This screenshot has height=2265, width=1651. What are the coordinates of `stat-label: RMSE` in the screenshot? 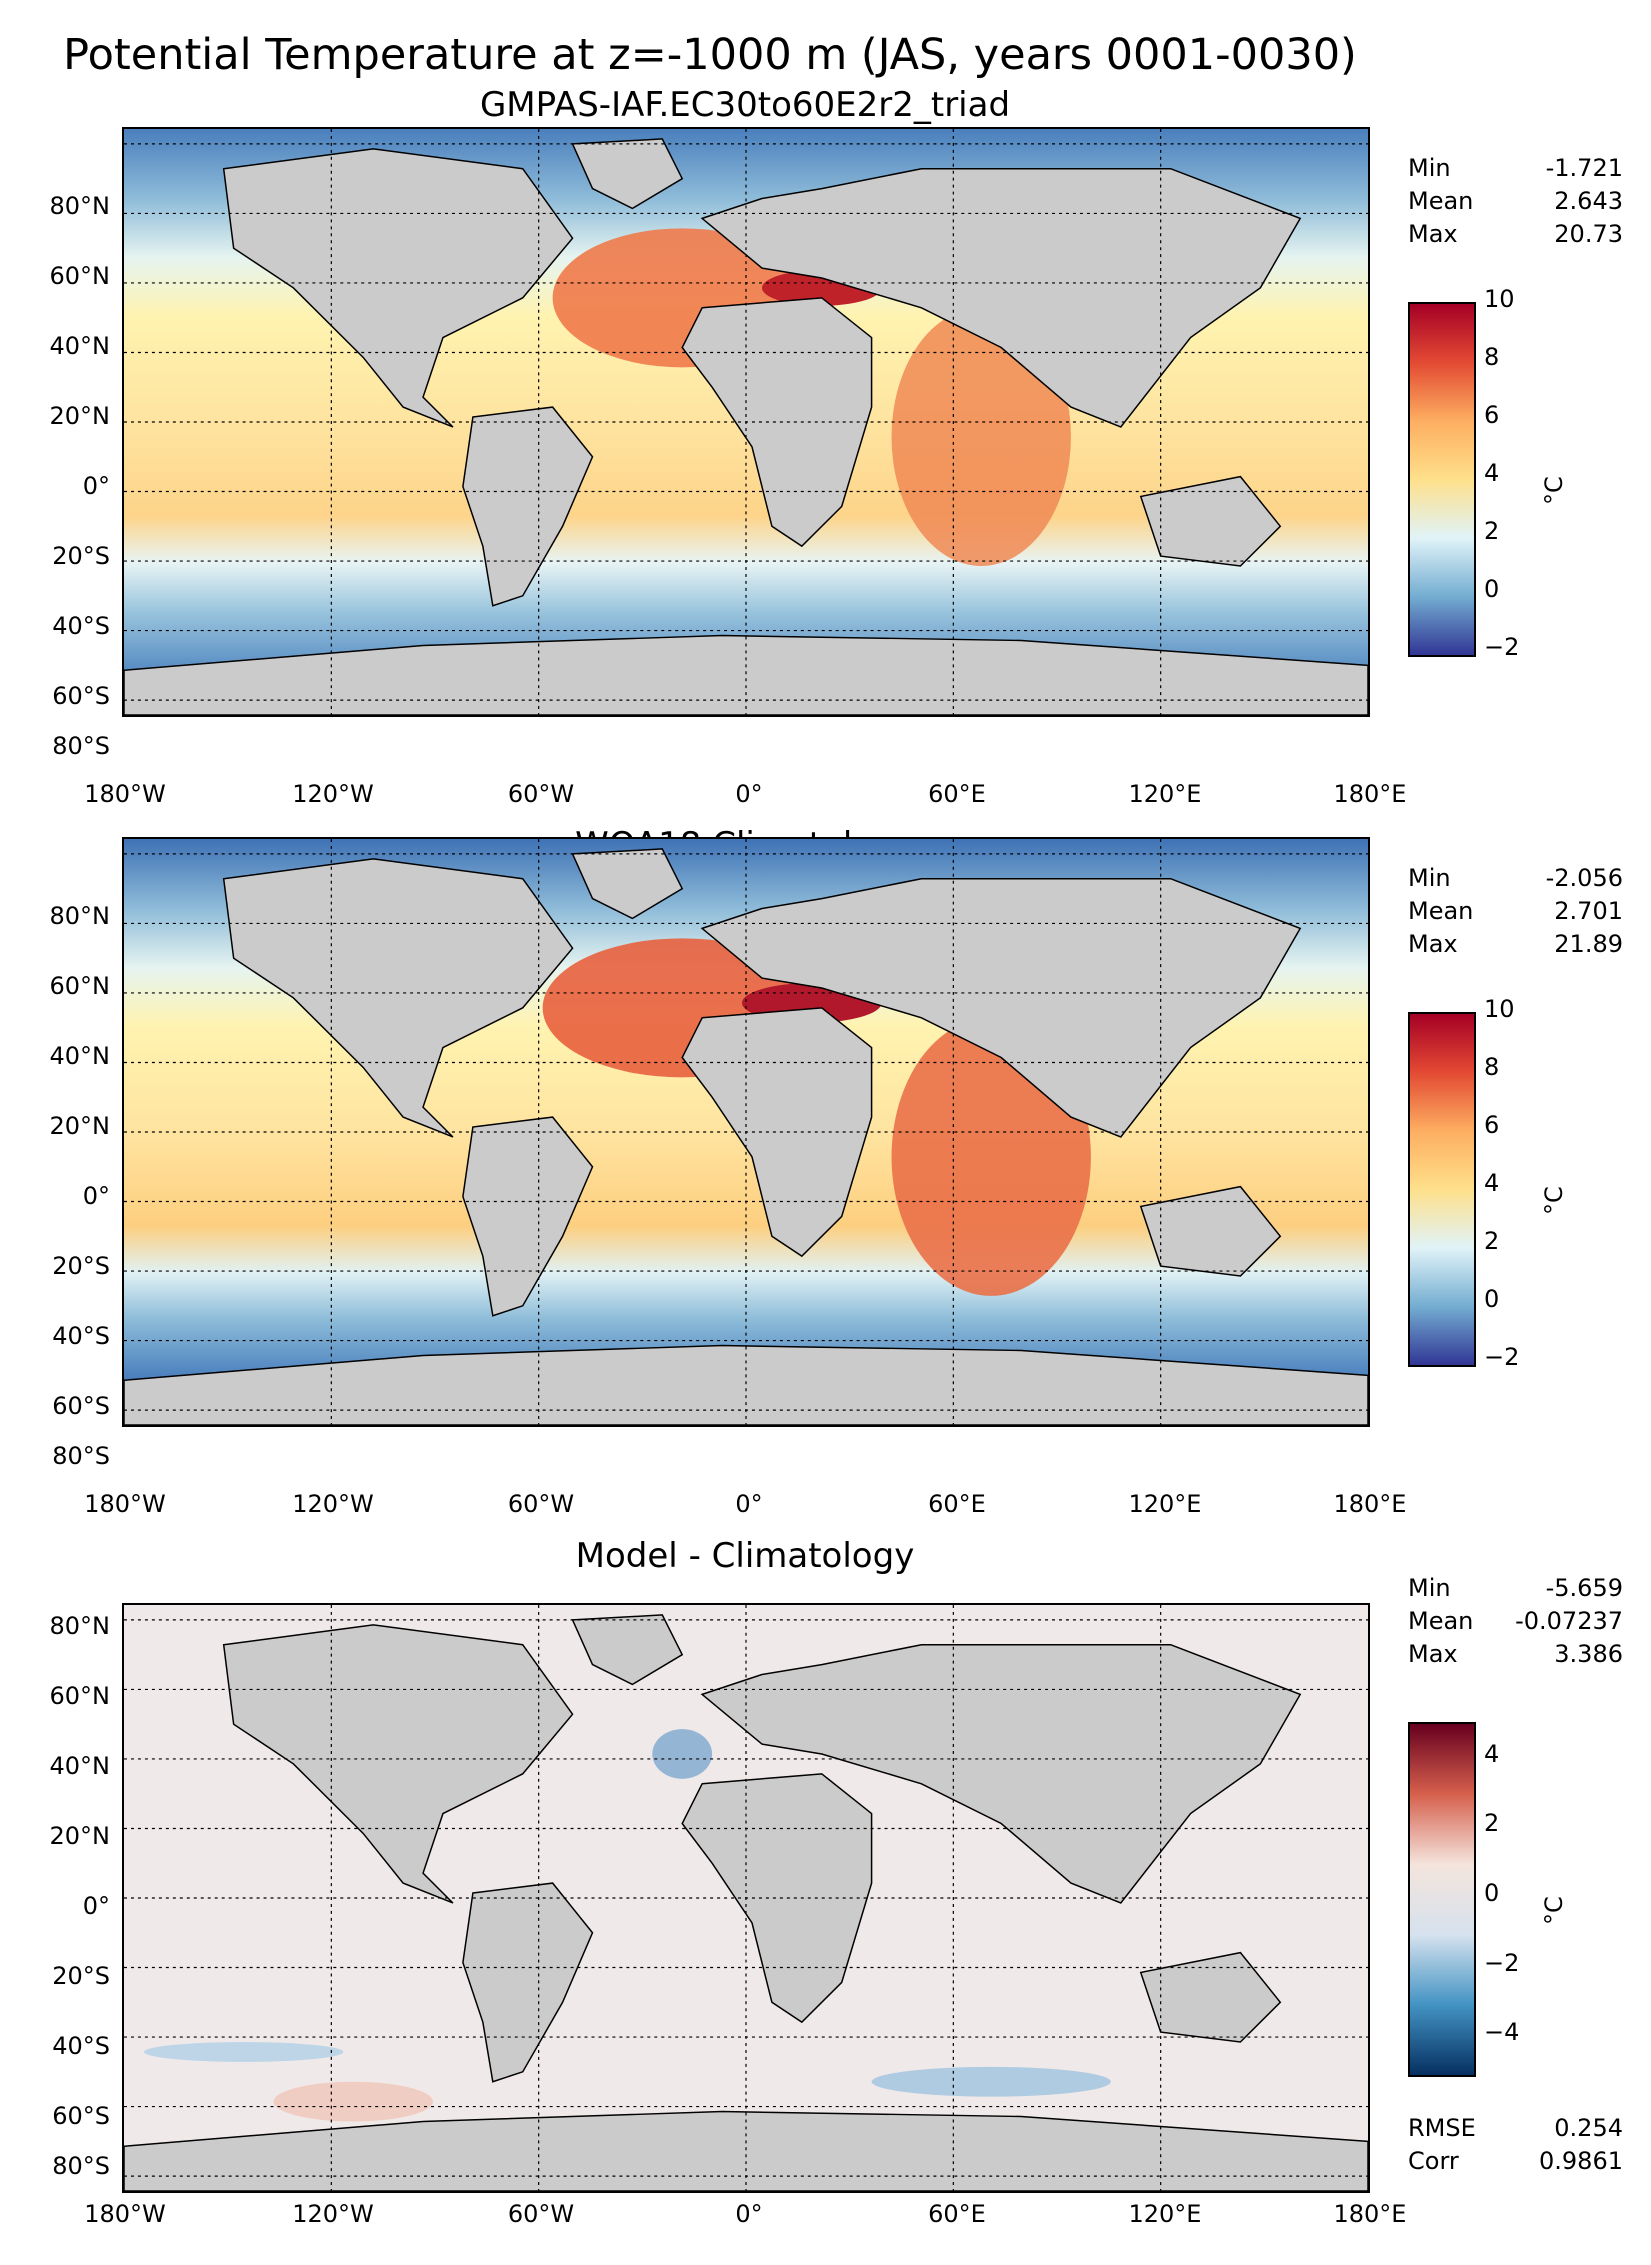 It's located at (1442, 2128).